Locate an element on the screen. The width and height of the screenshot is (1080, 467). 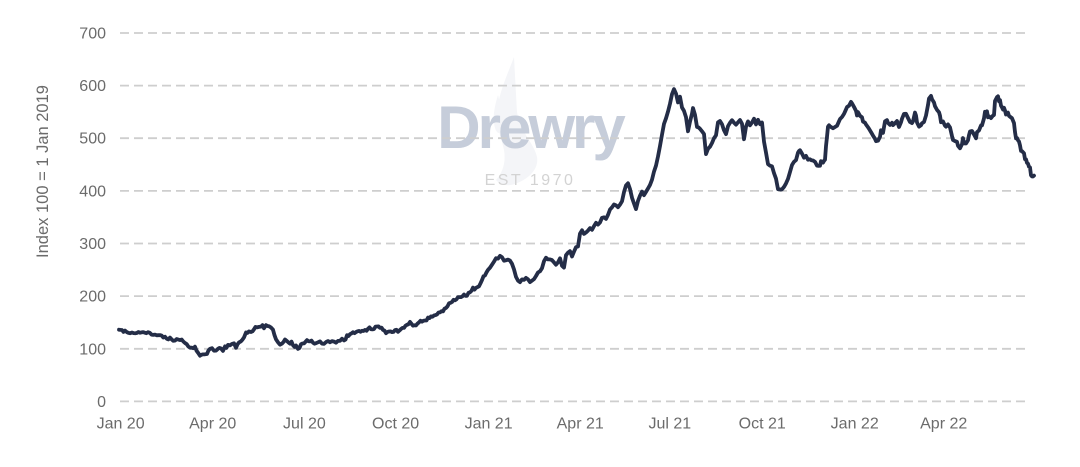
svg-text: 600 is located at coordinates (92, 86).